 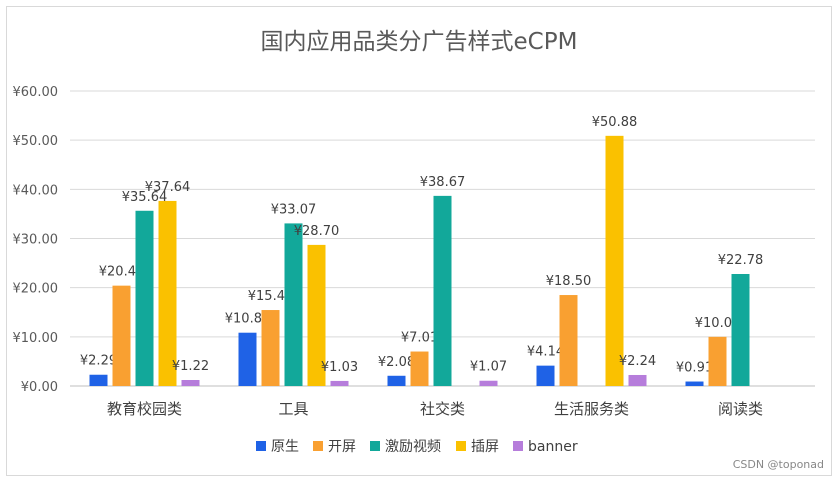 What do you see at coordinates (778, 464) in the screenshot?
I see `watermark: CSDN @toponad` at bounding box center [778, 464].